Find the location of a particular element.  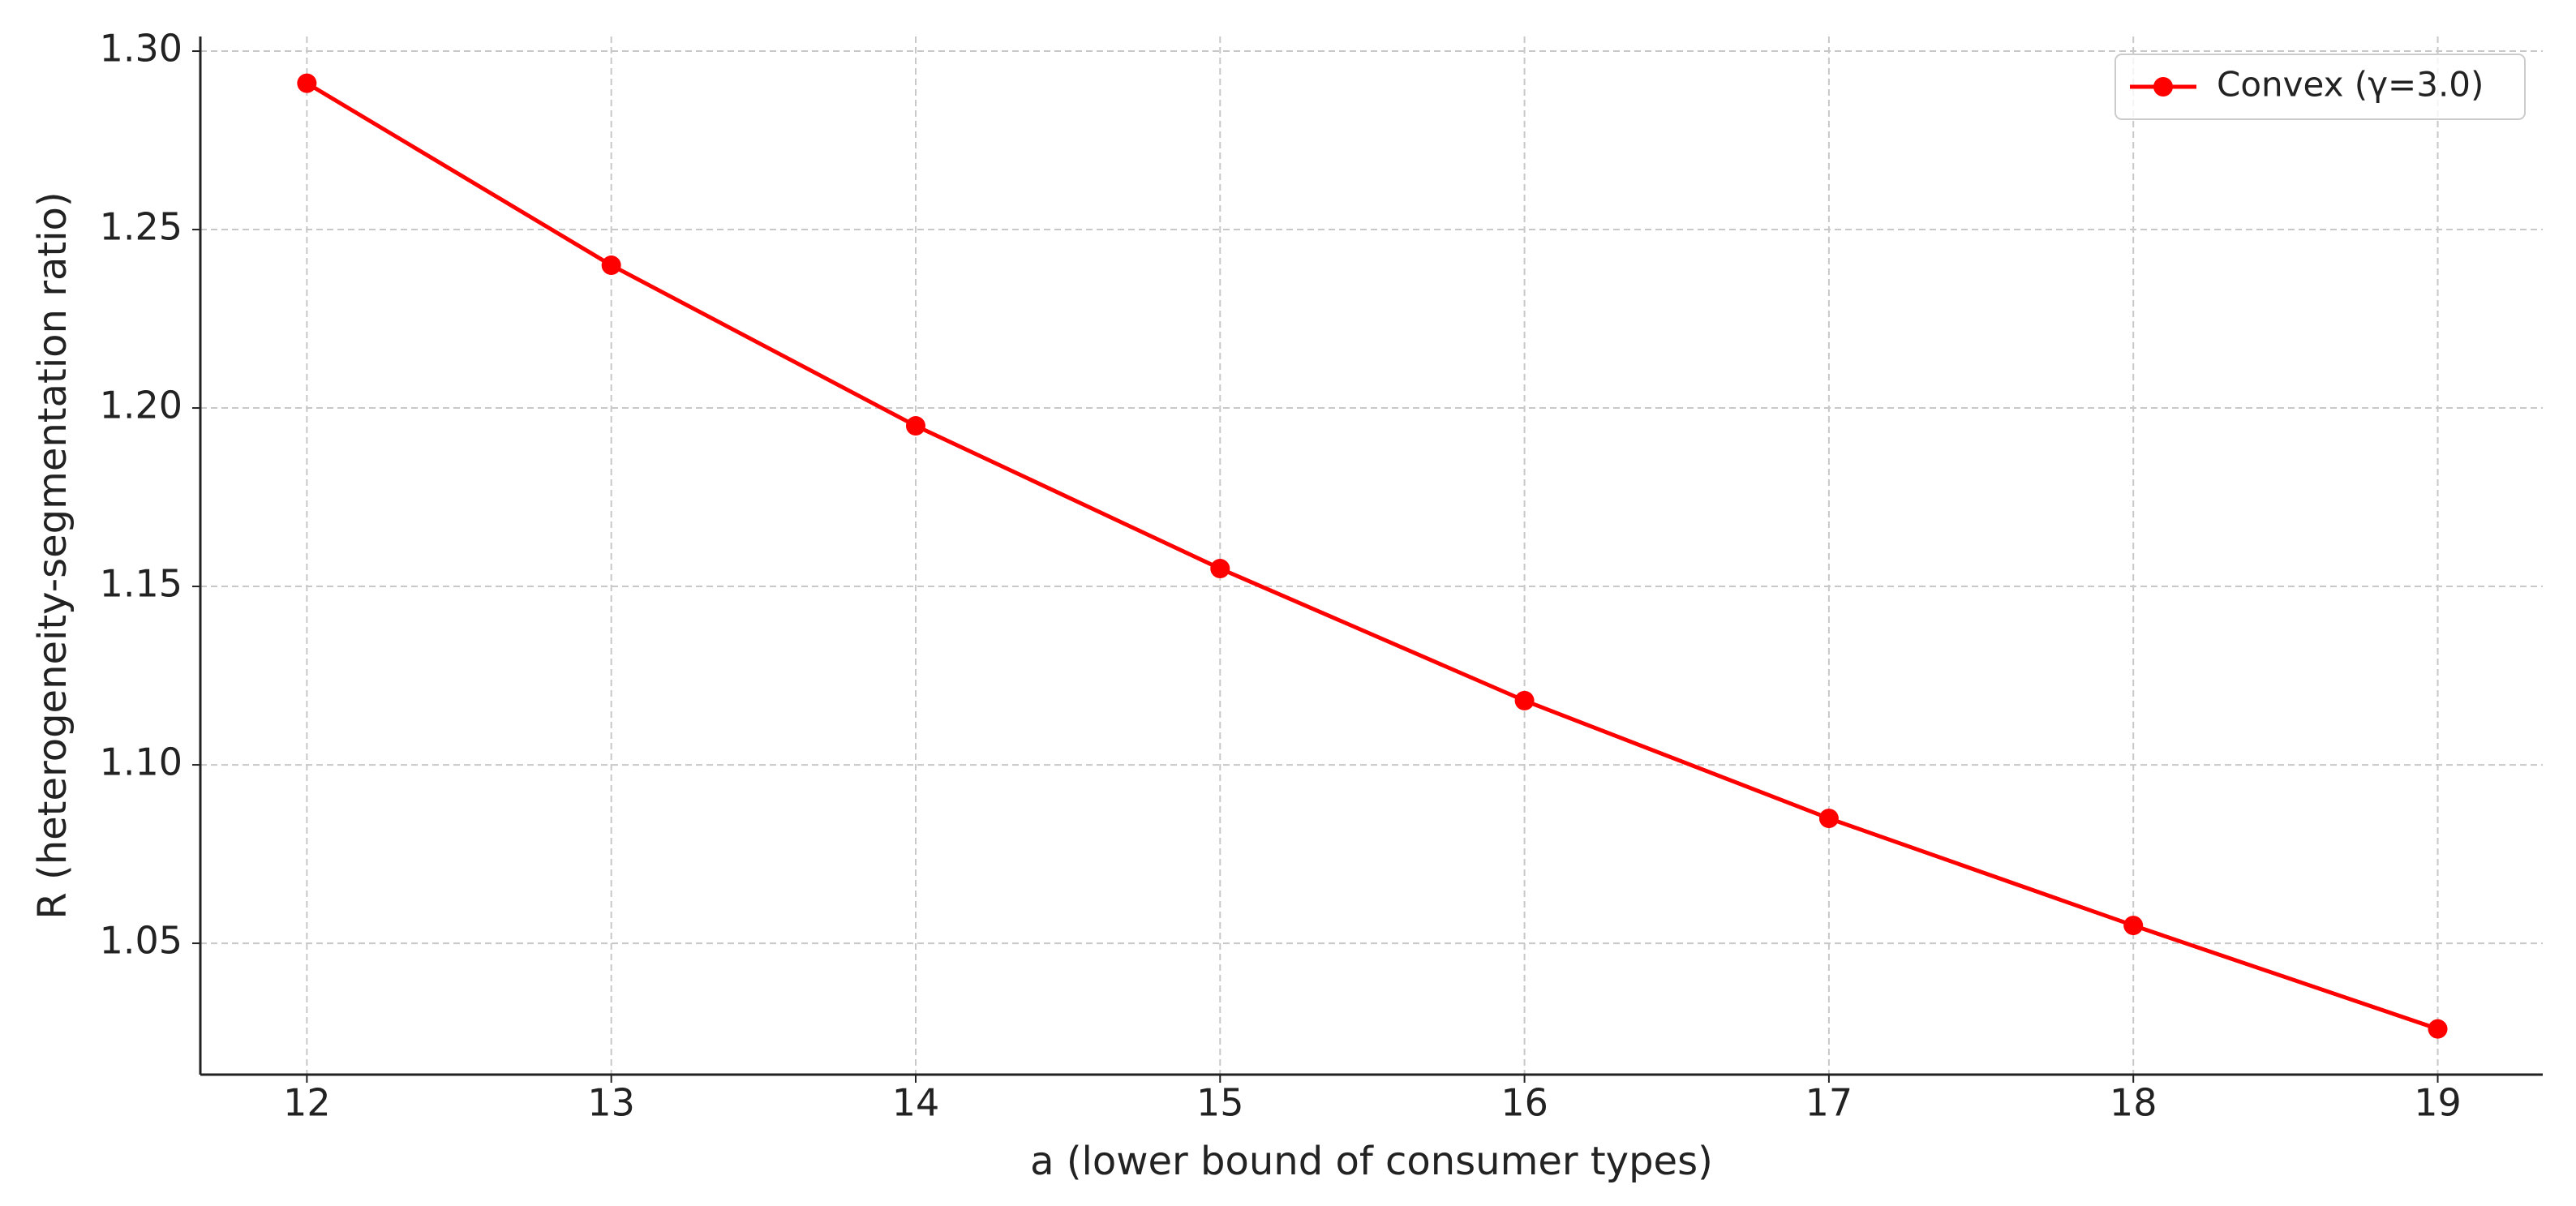

legend-label: Convex (γ=3.0) is located at coordinates (2350, 85).